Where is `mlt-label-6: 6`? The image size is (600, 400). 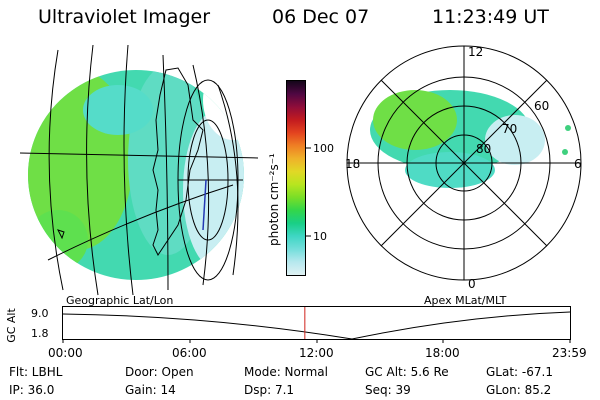 mlt-label-6: 6 is located at coordinates (578, 164).